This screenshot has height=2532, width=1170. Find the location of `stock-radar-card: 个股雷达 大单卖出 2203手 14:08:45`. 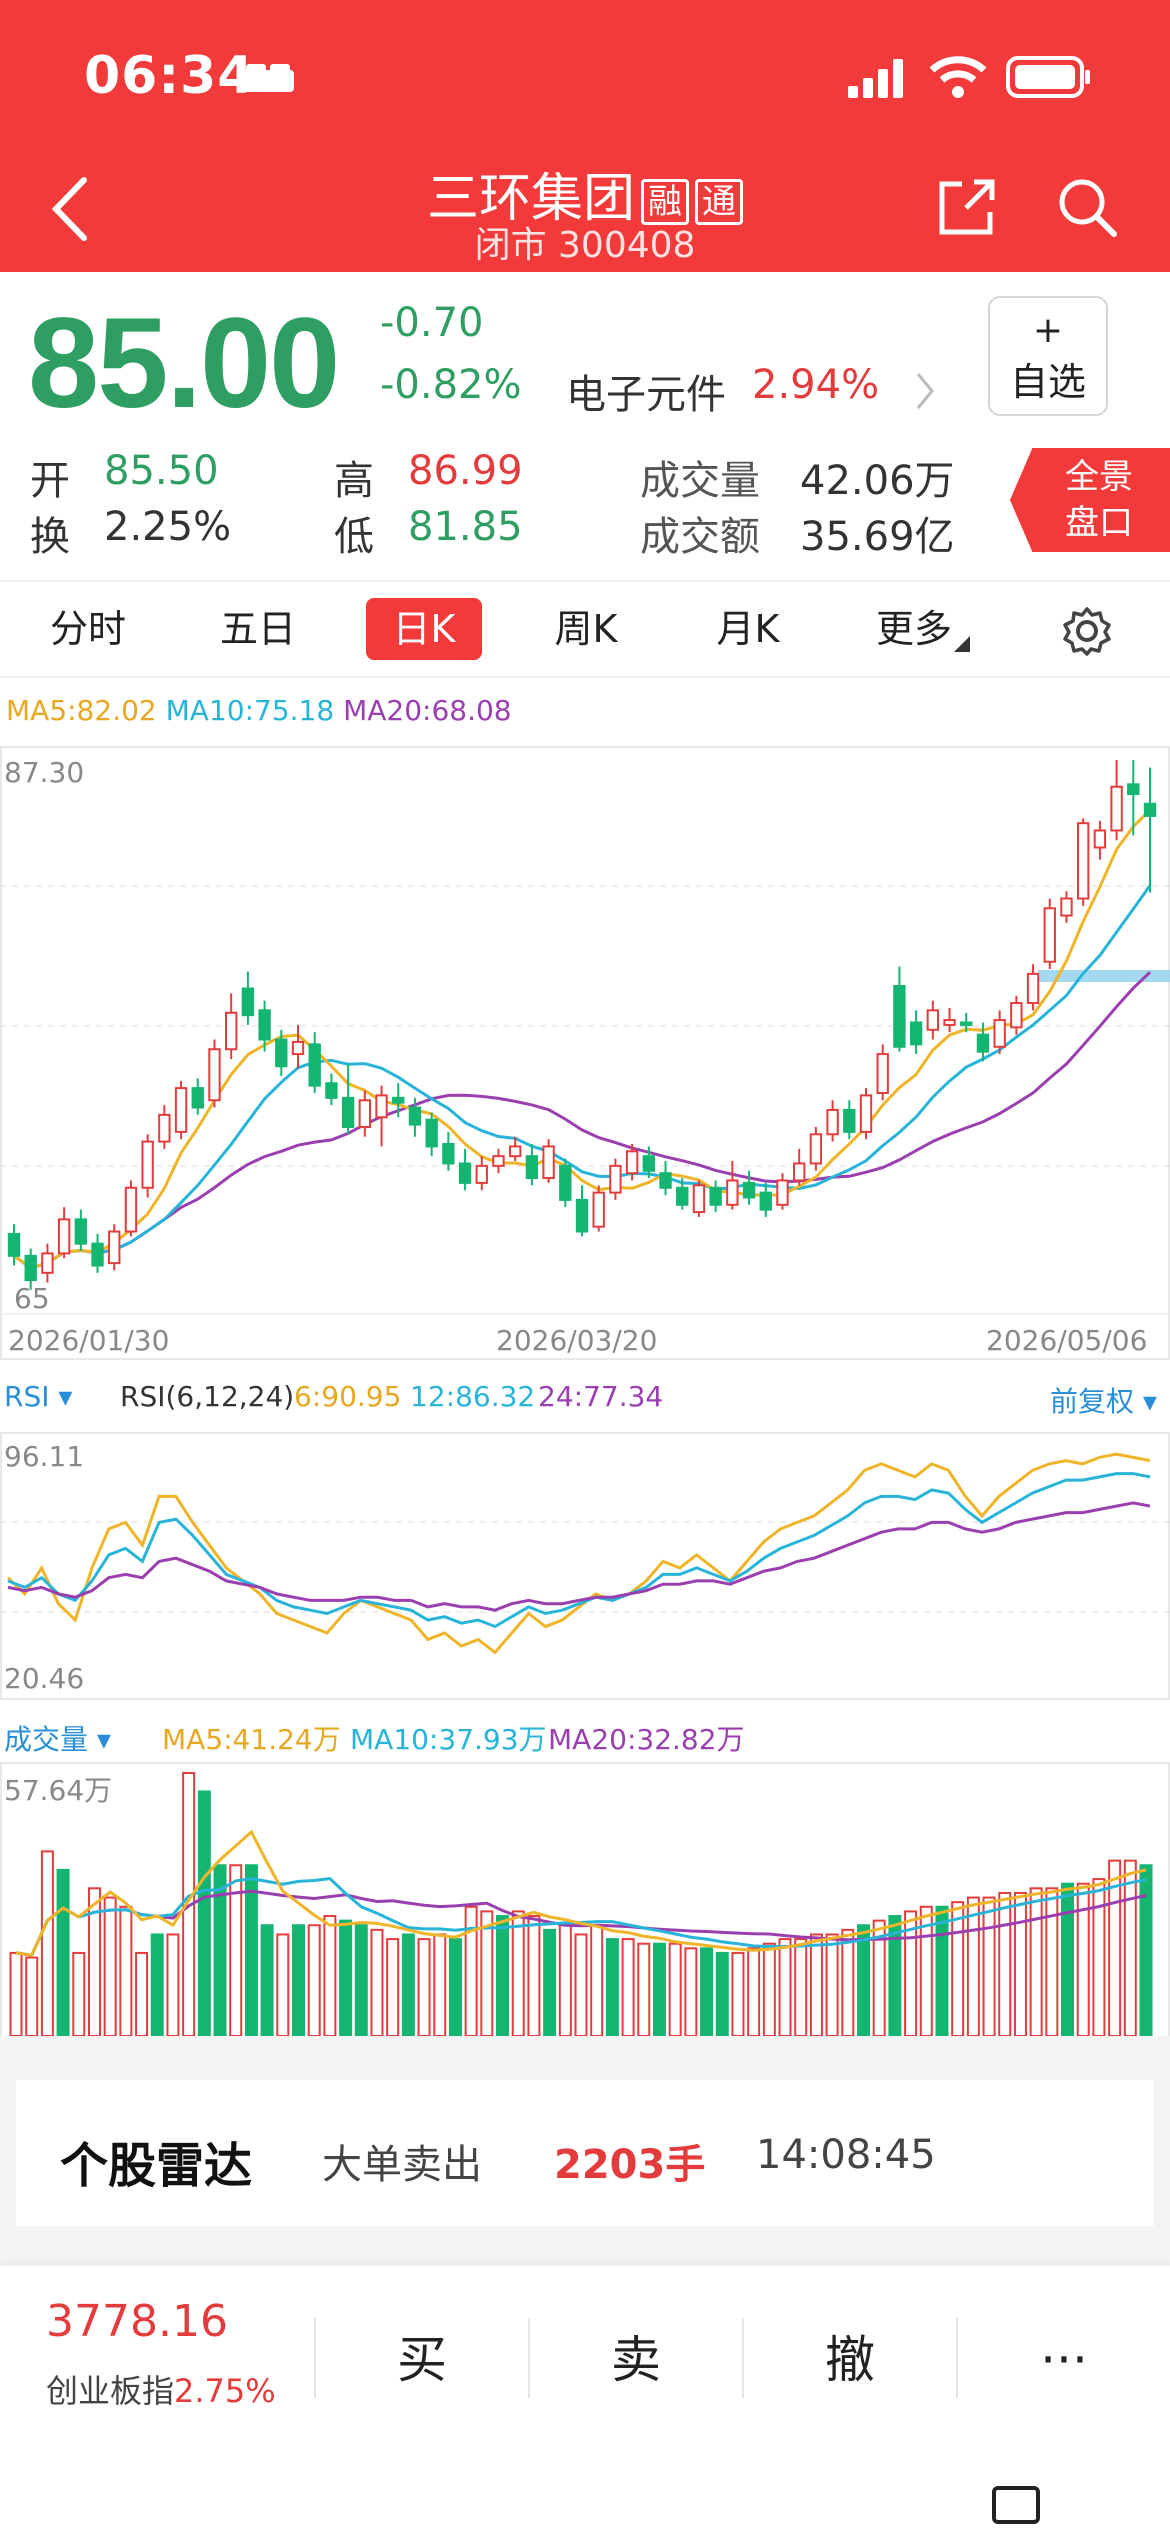

stock-radar-card: 个股雷达 大单卖出 2203手 14:08:45 is located at coordinates (585, 2153).